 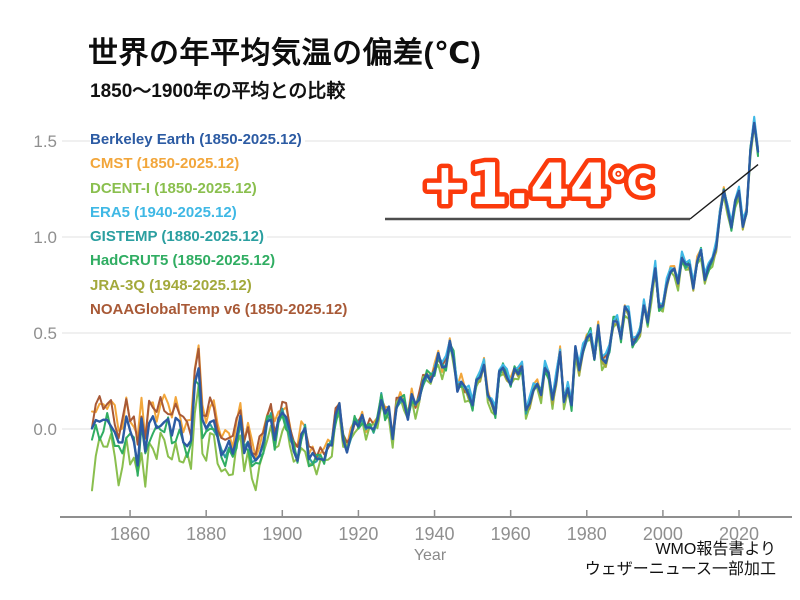 I want to click on legend-item-hadcrut5: HadCRUT5 (1850-2025.12), so click(x=220, y=261).